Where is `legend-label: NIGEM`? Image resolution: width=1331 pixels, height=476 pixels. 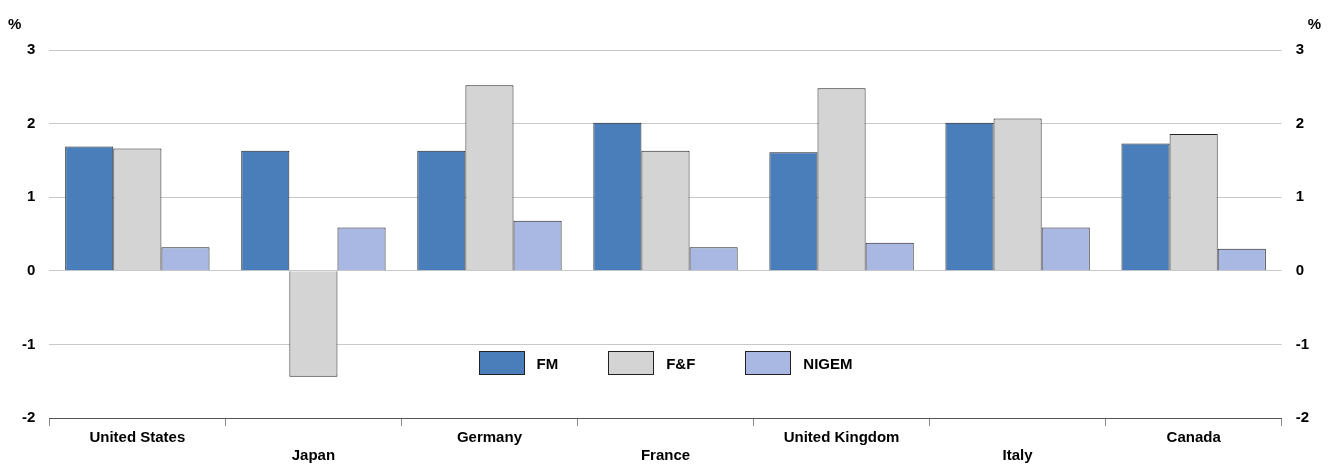
legend-label: NIGEM is located at coordinates (828, 363).